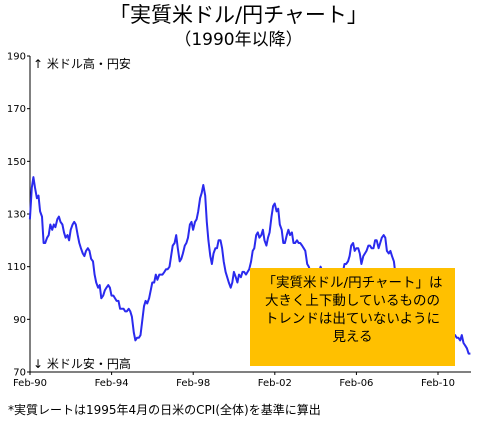  Describe the element at coordinates (352, 301) in the screenshot. I see `callout-line-2: 大きく上下動しているものの` at that location.